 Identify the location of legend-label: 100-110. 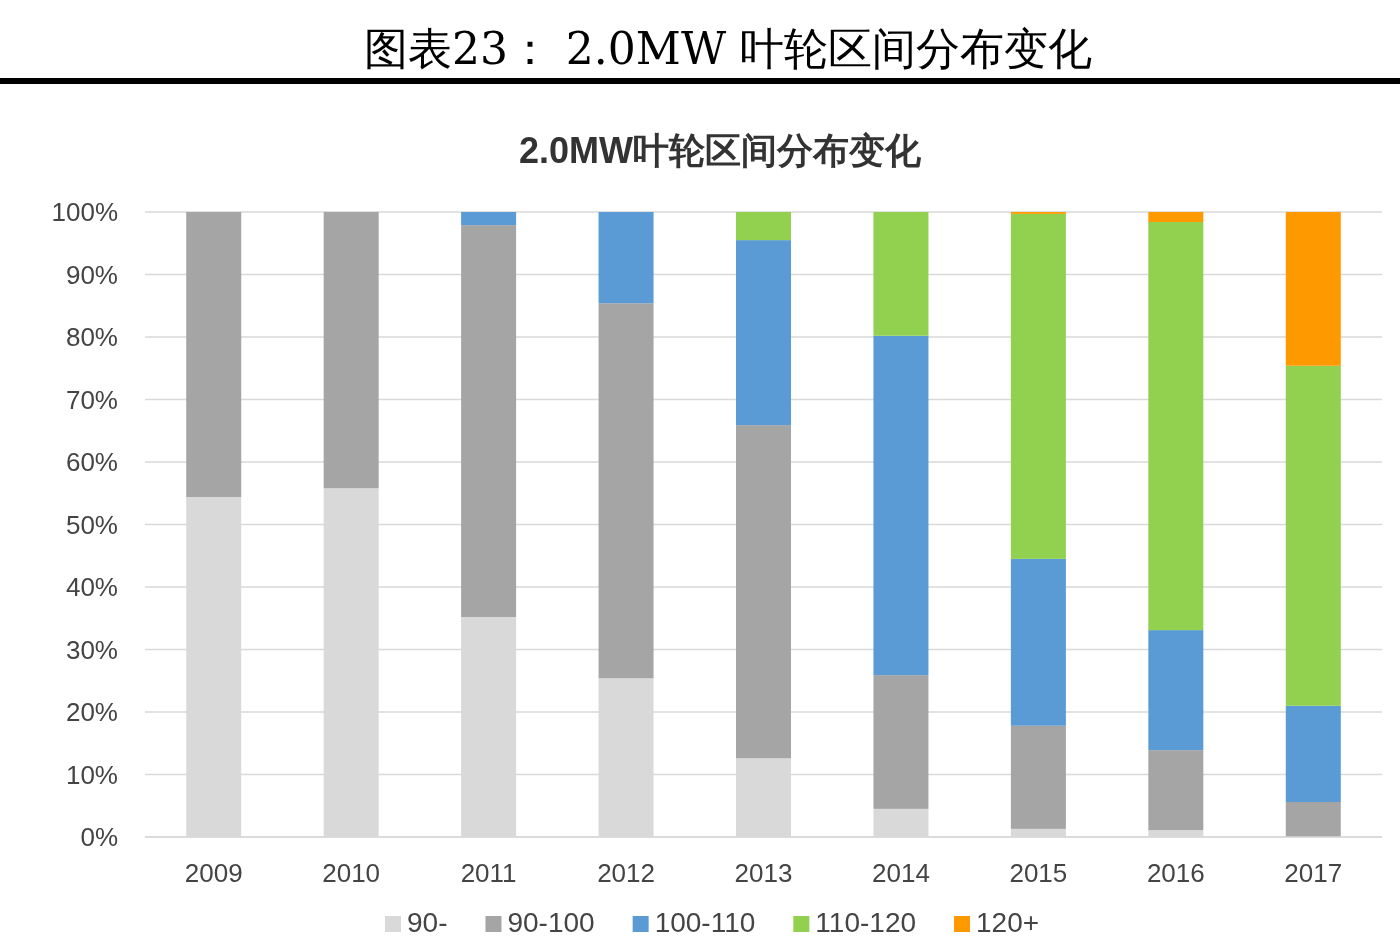
(705, 922).